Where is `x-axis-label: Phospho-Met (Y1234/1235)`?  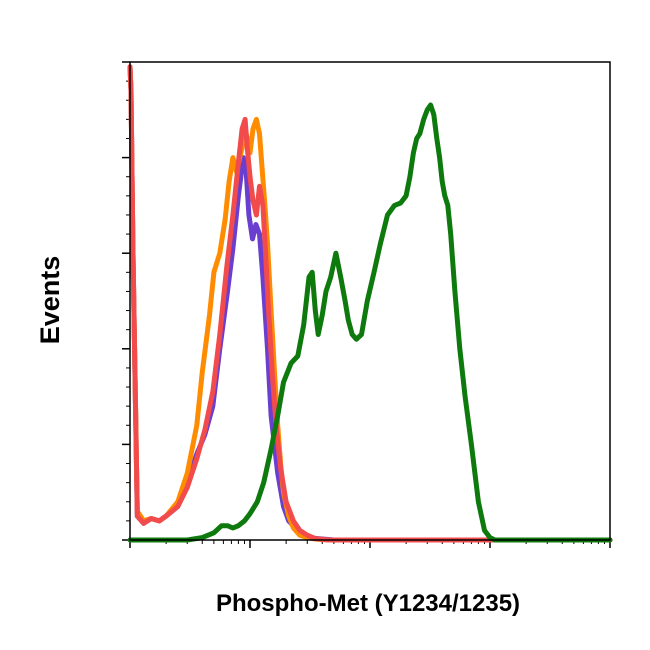
x-axis-label: Phospho-Met (Y1234/1235) is located at coordinates (368, 603).